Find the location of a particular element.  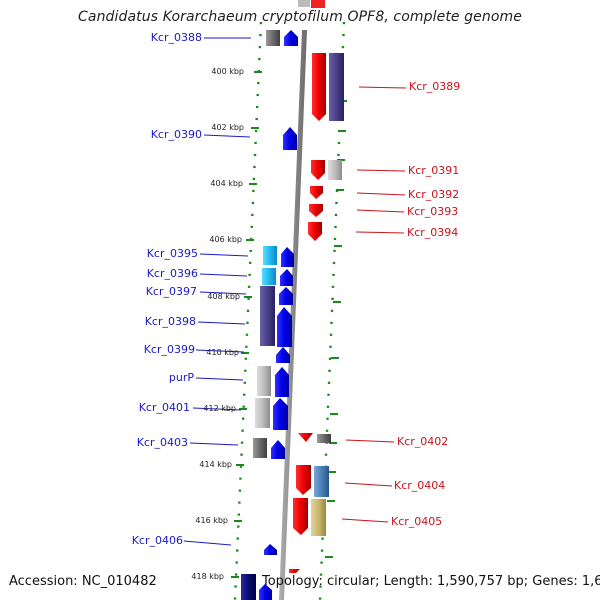

tick-label: 408 kbp is located at coordinates (223, 296).